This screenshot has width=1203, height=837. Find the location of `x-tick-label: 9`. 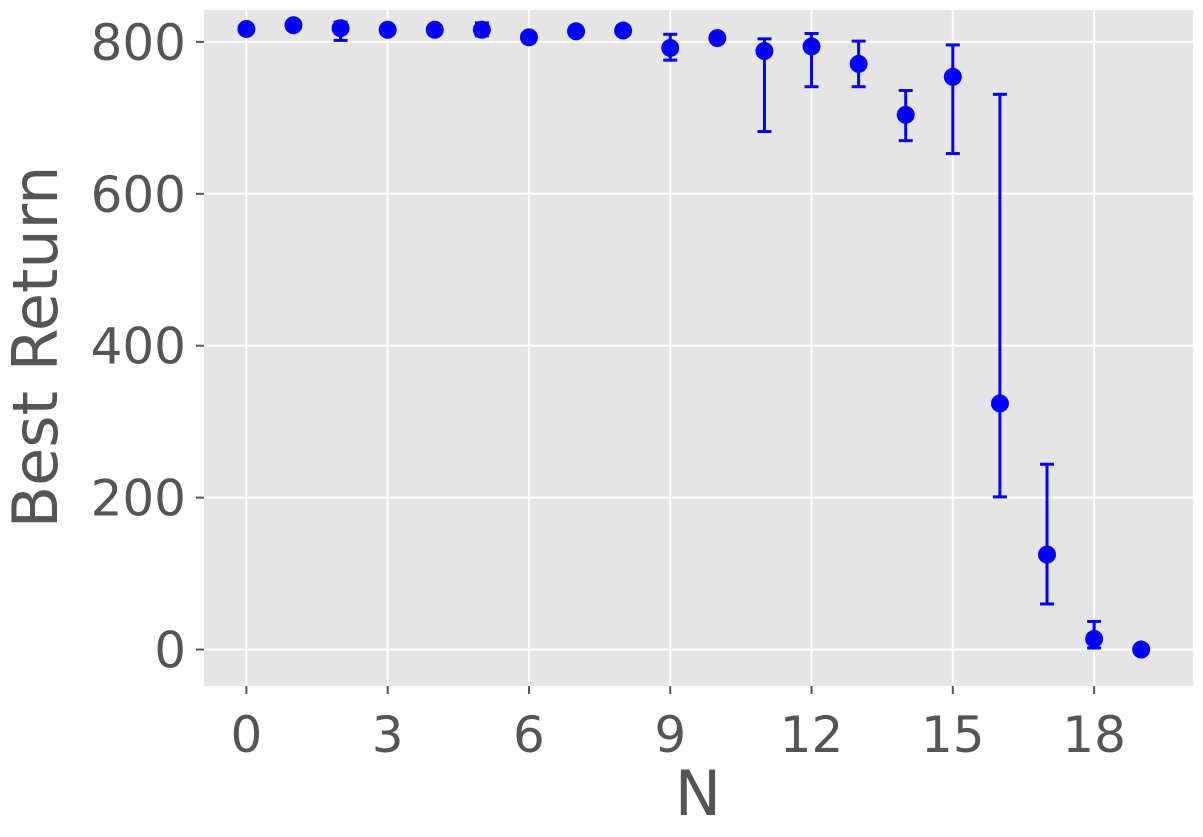

x-tick-label: 9 is located at coordinates (670, 735).